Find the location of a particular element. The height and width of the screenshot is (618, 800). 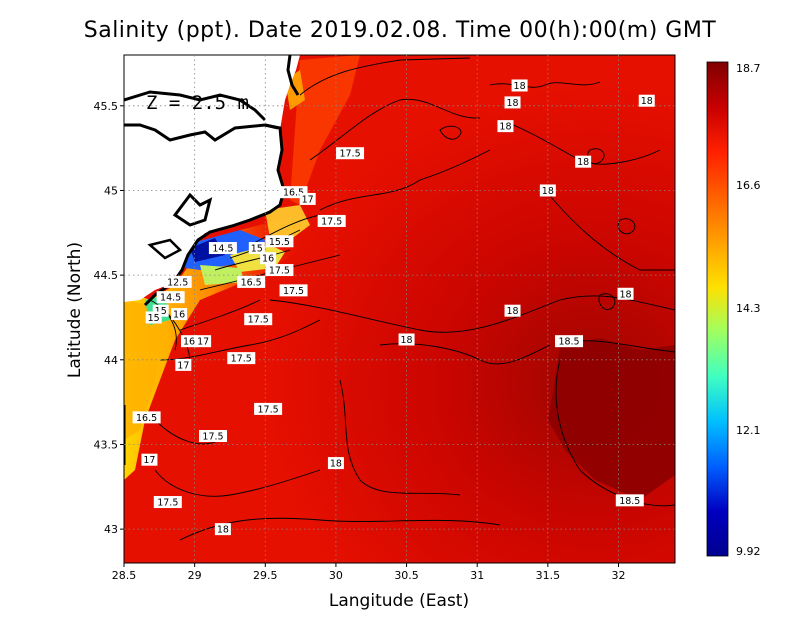

contour-label-text: 15.5 is located at coordinates (279, 242).